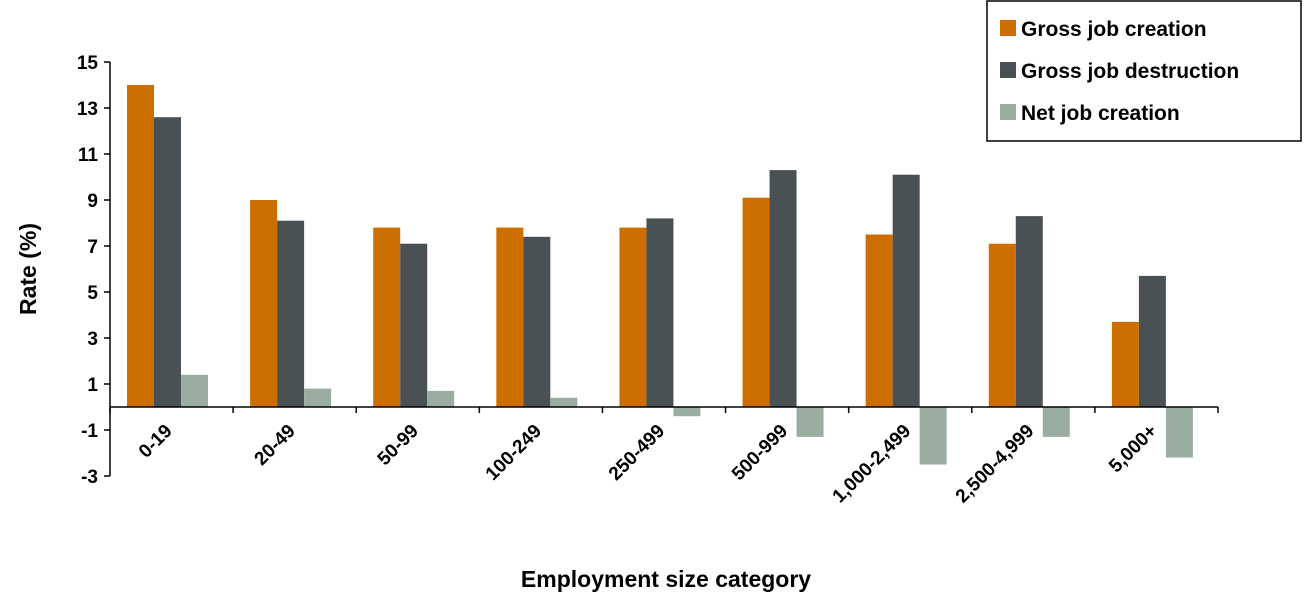  What do you see at coordinates (28, 269) in the screenshot?
I see `y-axis-title: Rate (%)` at bounding box center [28, 269].